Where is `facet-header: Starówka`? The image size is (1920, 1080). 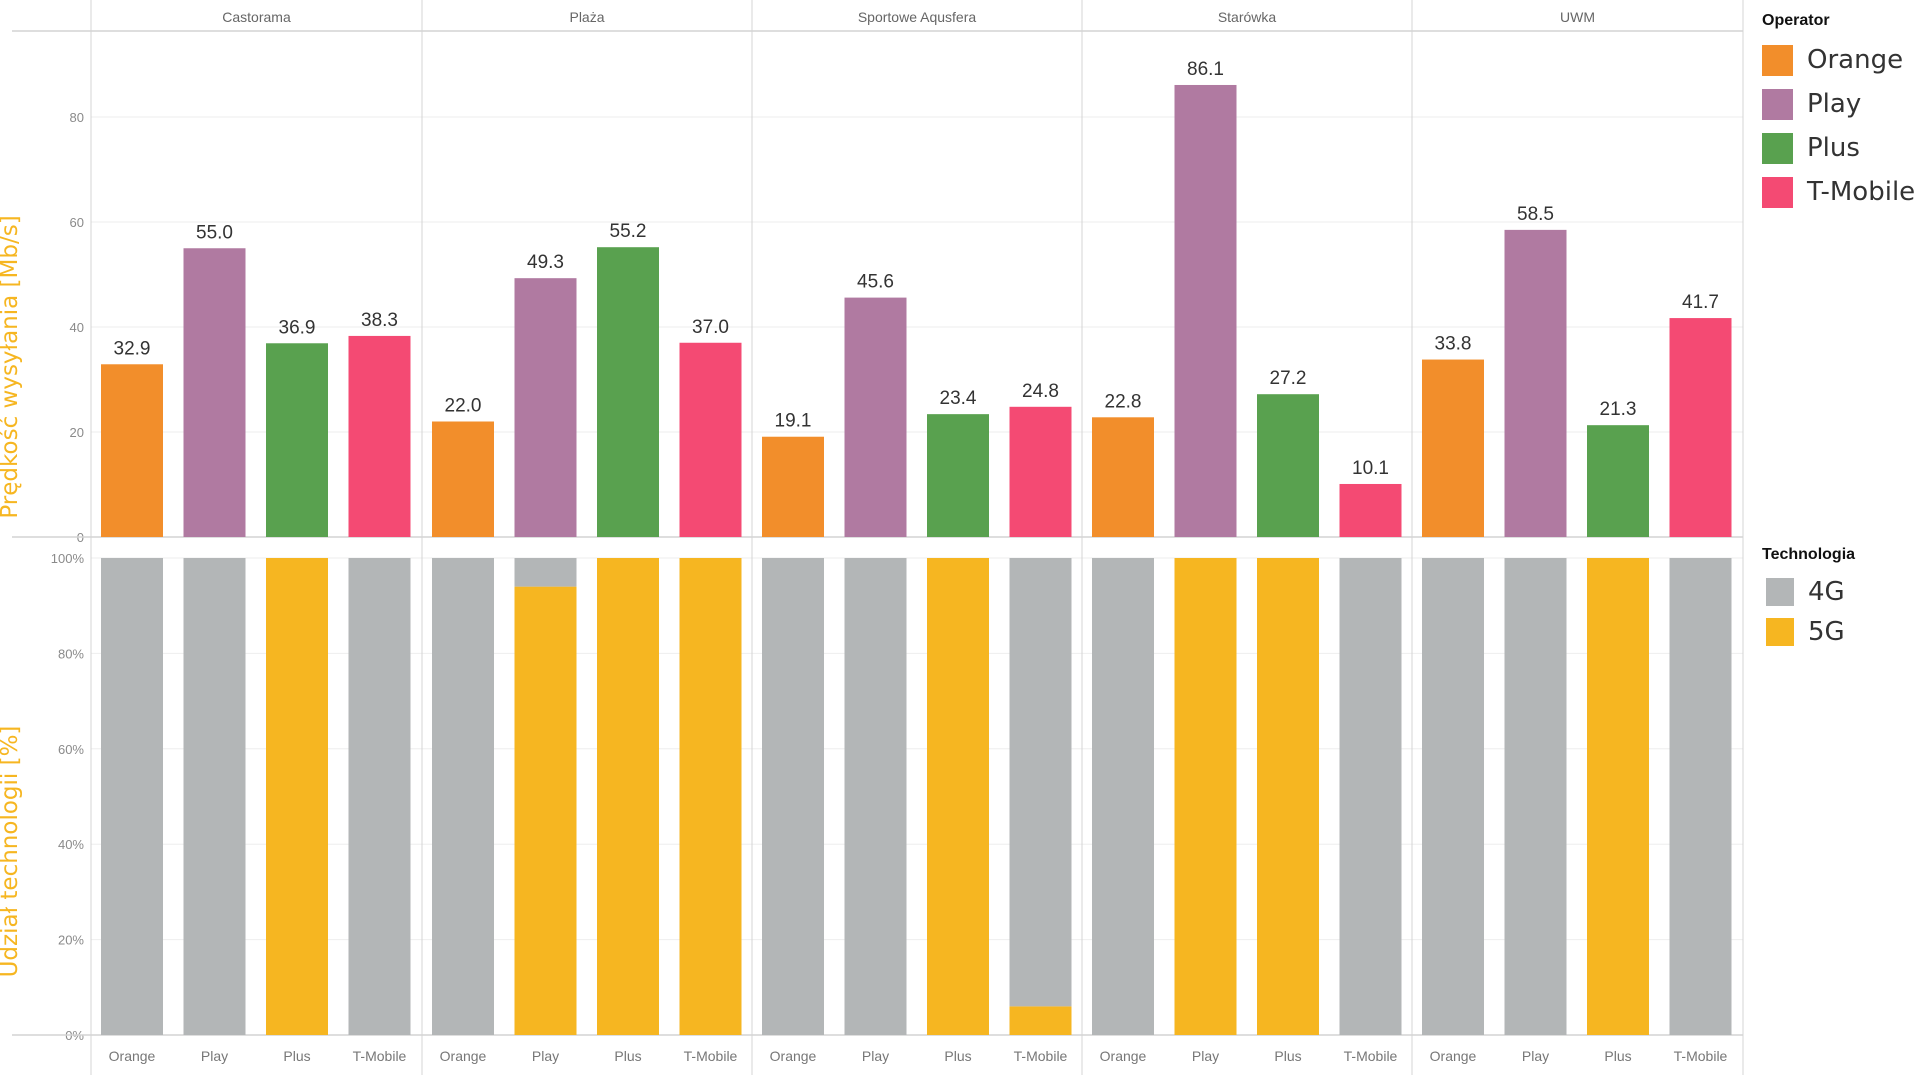
facet-header: Starówka is located at coordinates (1247, 17).